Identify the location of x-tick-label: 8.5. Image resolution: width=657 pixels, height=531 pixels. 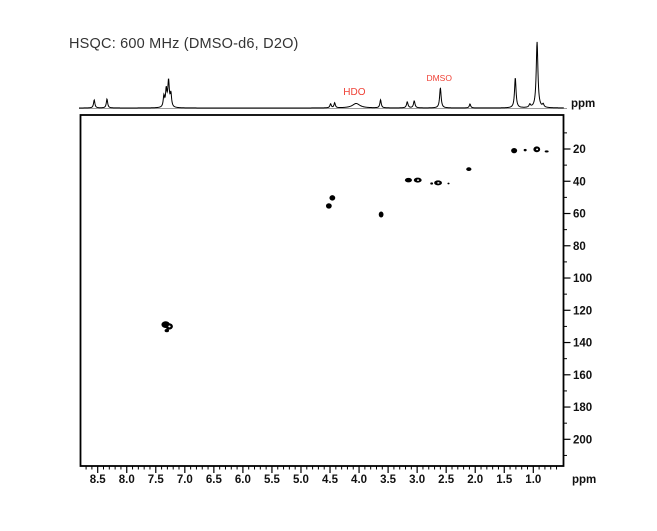
(98, 480).